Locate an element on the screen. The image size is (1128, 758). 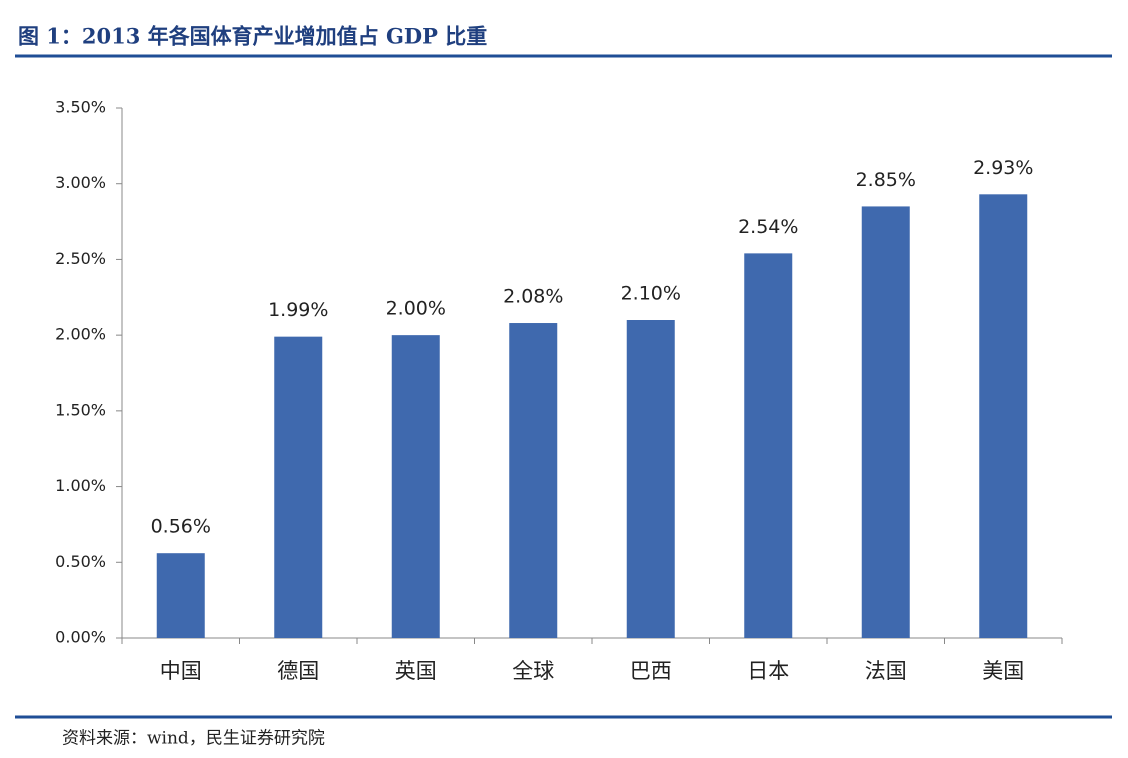
value-label: 2.10% is located at coordinates (651, 294).